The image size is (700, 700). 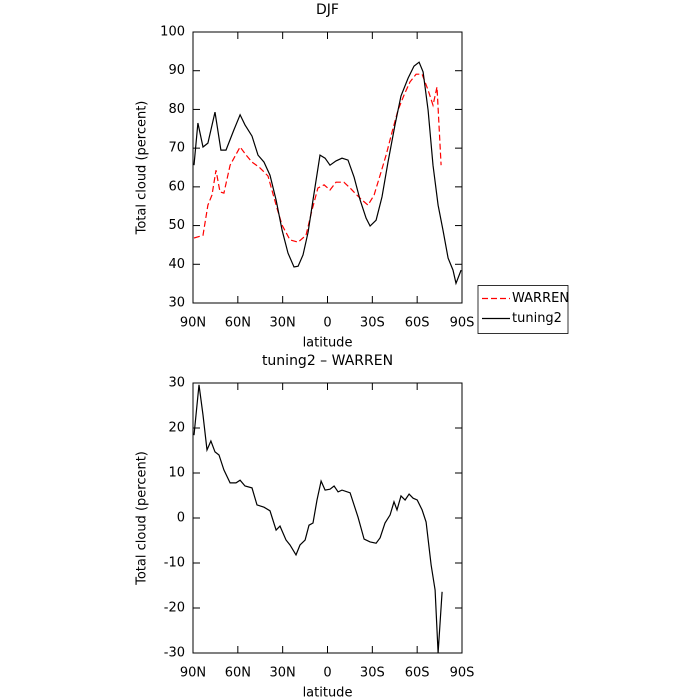 I want to click on y-tick-label: -10, so click(x=174, y=563).